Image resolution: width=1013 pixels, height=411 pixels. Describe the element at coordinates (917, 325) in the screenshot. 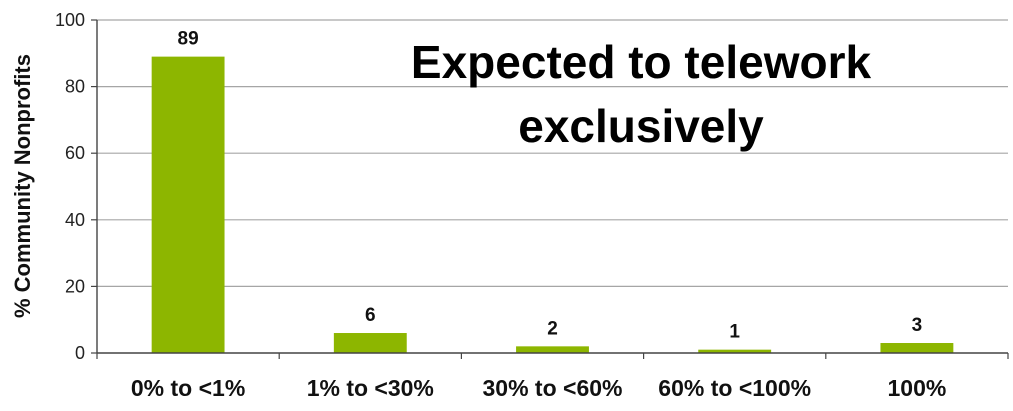

I see `data-label: 3` at that location.